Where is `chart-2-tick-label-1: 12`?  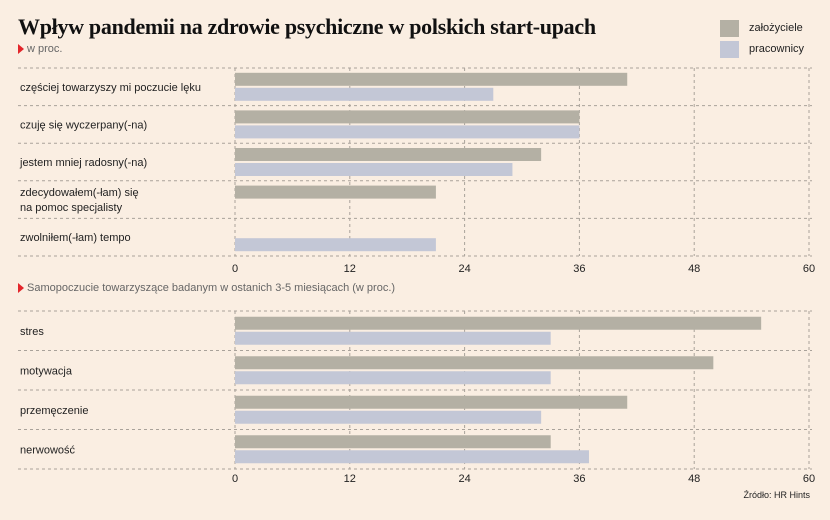 chart-2-tick-label-1: 12 is located at coordinates (350, 479).